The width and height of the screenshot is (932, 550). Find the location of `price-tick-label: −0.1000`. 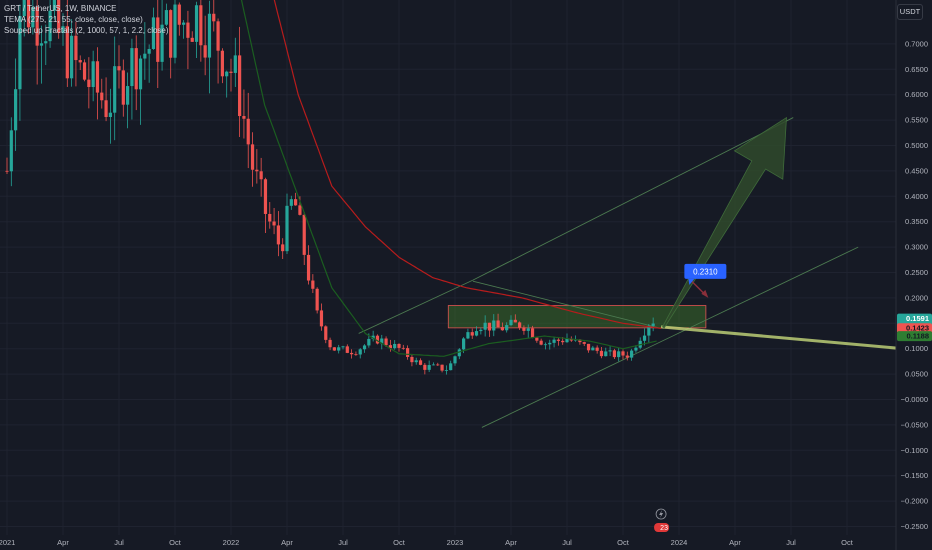

price-tick-label: −0.1000 is located at coordinates (914, 450).